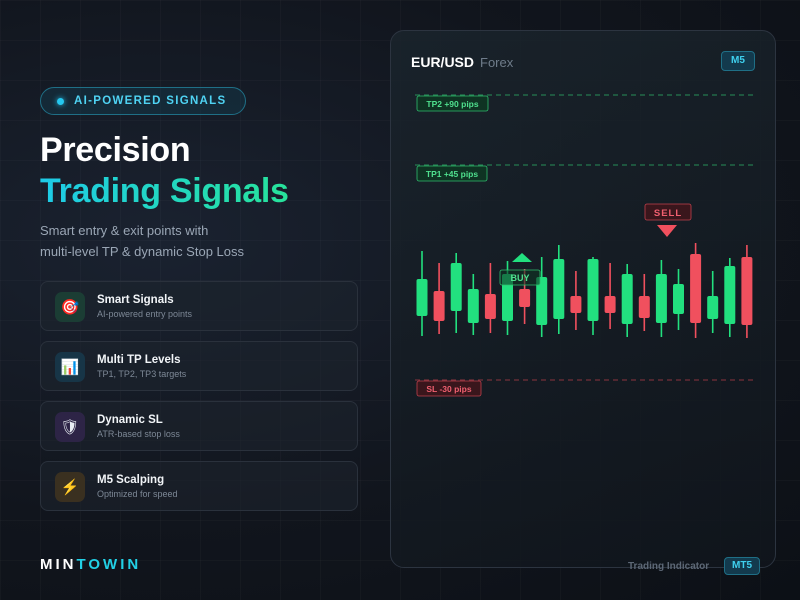 The width and height of the screenshot is (800, 600). Describe the element at coordinates (199, 366) in the screenshot. I see `feature-card-multi-tp: 📊 Multi TP Levels TP1, TP2, TP3 targets` at that location.